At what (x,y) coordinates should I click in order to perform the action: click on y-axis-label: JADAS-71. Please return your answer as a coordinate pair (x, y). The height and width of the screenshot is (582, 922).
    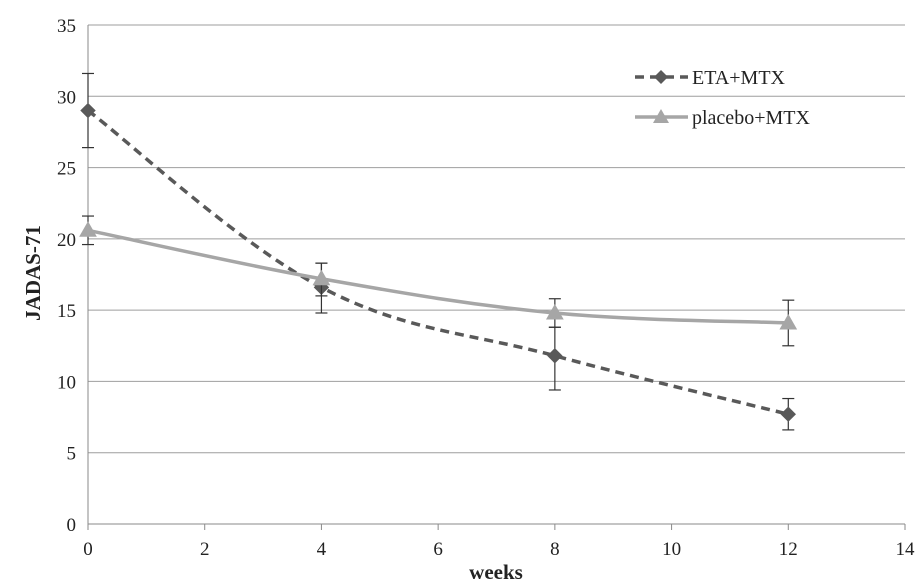
    Looking at the image, I should click on (33, 273).